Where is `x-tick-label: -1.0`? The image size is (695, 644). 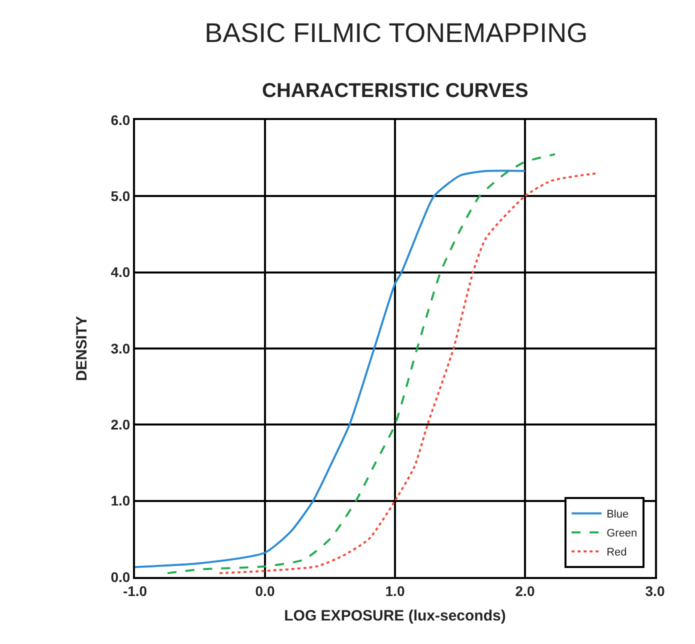 x-tick-label: -1.0 is located at coordinates (135, 590).